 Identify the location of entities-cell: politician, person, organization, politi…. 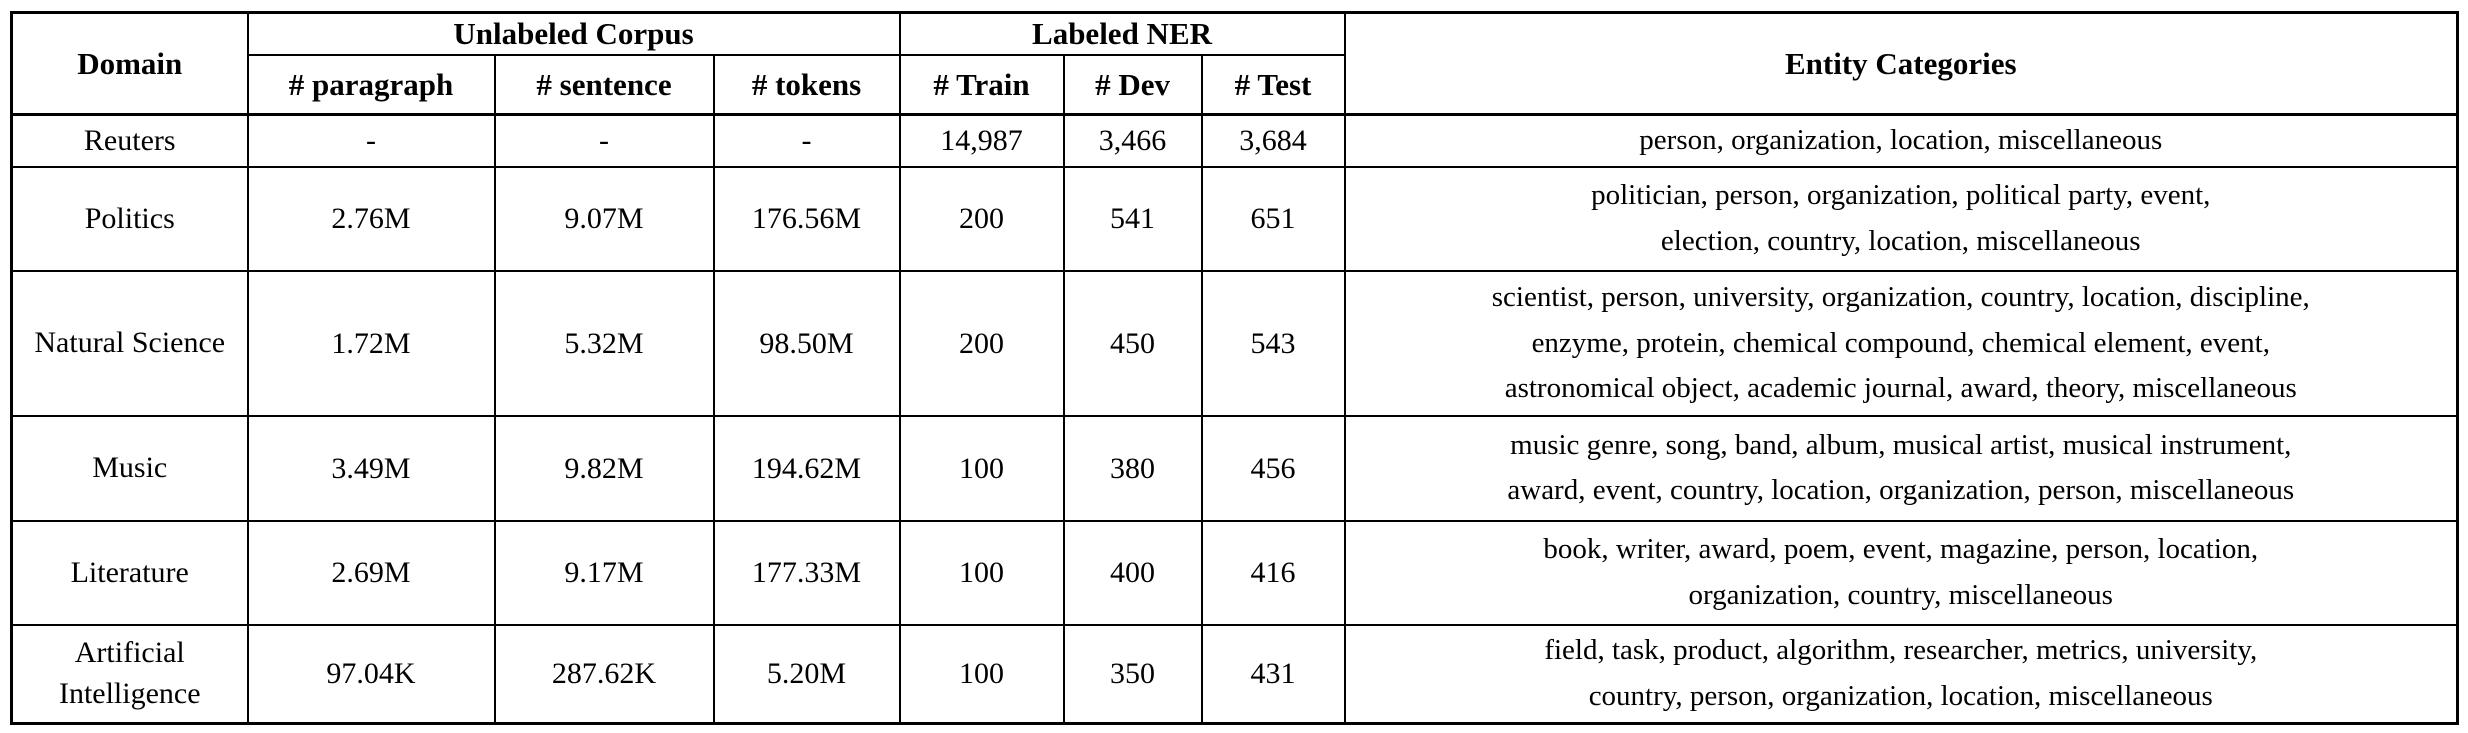
(1901, 218).